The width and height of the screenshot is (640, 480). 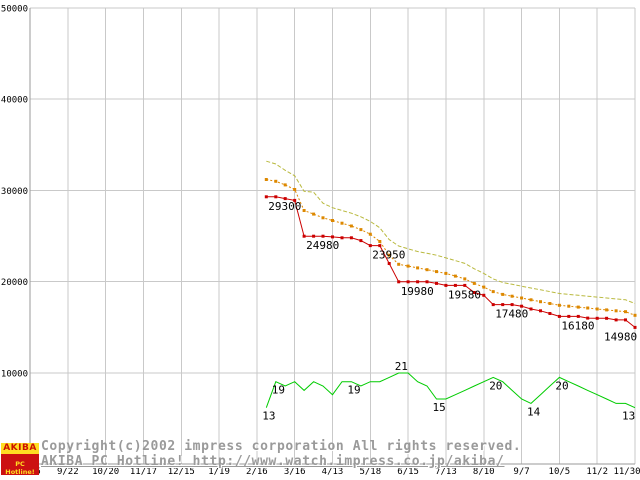 I want to click on x-tick-label: 11/30, so click(x=626, y=472).